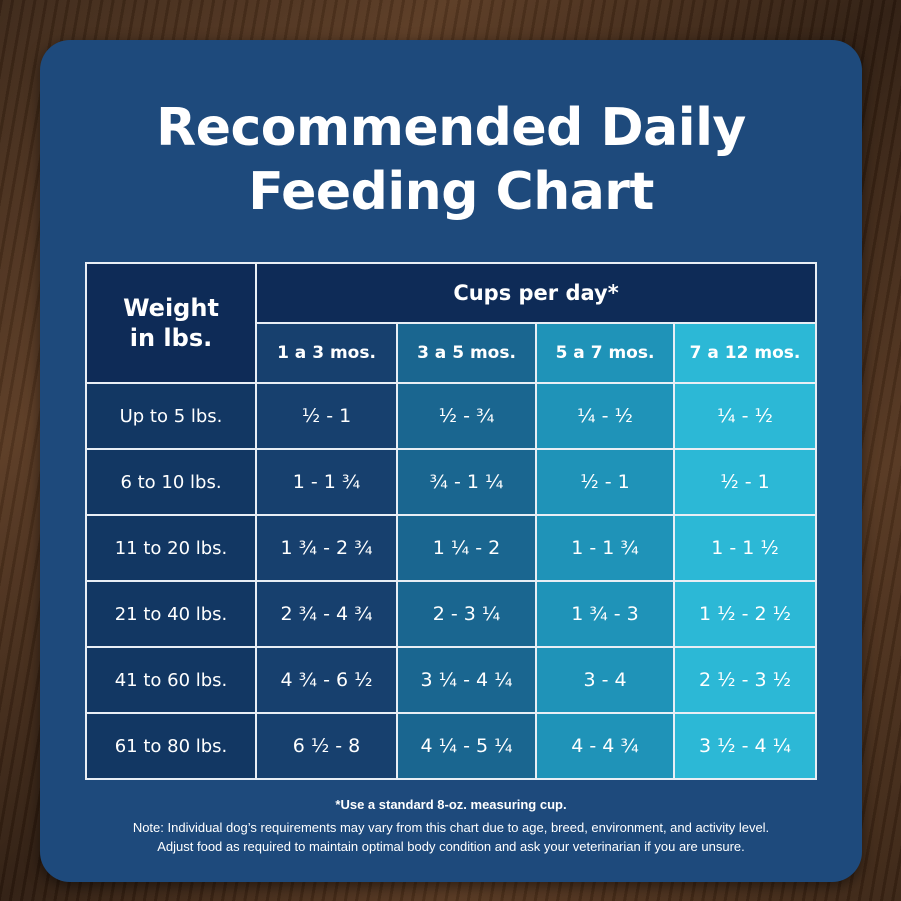 The width and height of the screenshot is (901, 901). I want to click on measuring-cup-footnote: *Use a standard 8-oz. measuring cup., so click(451, 804).